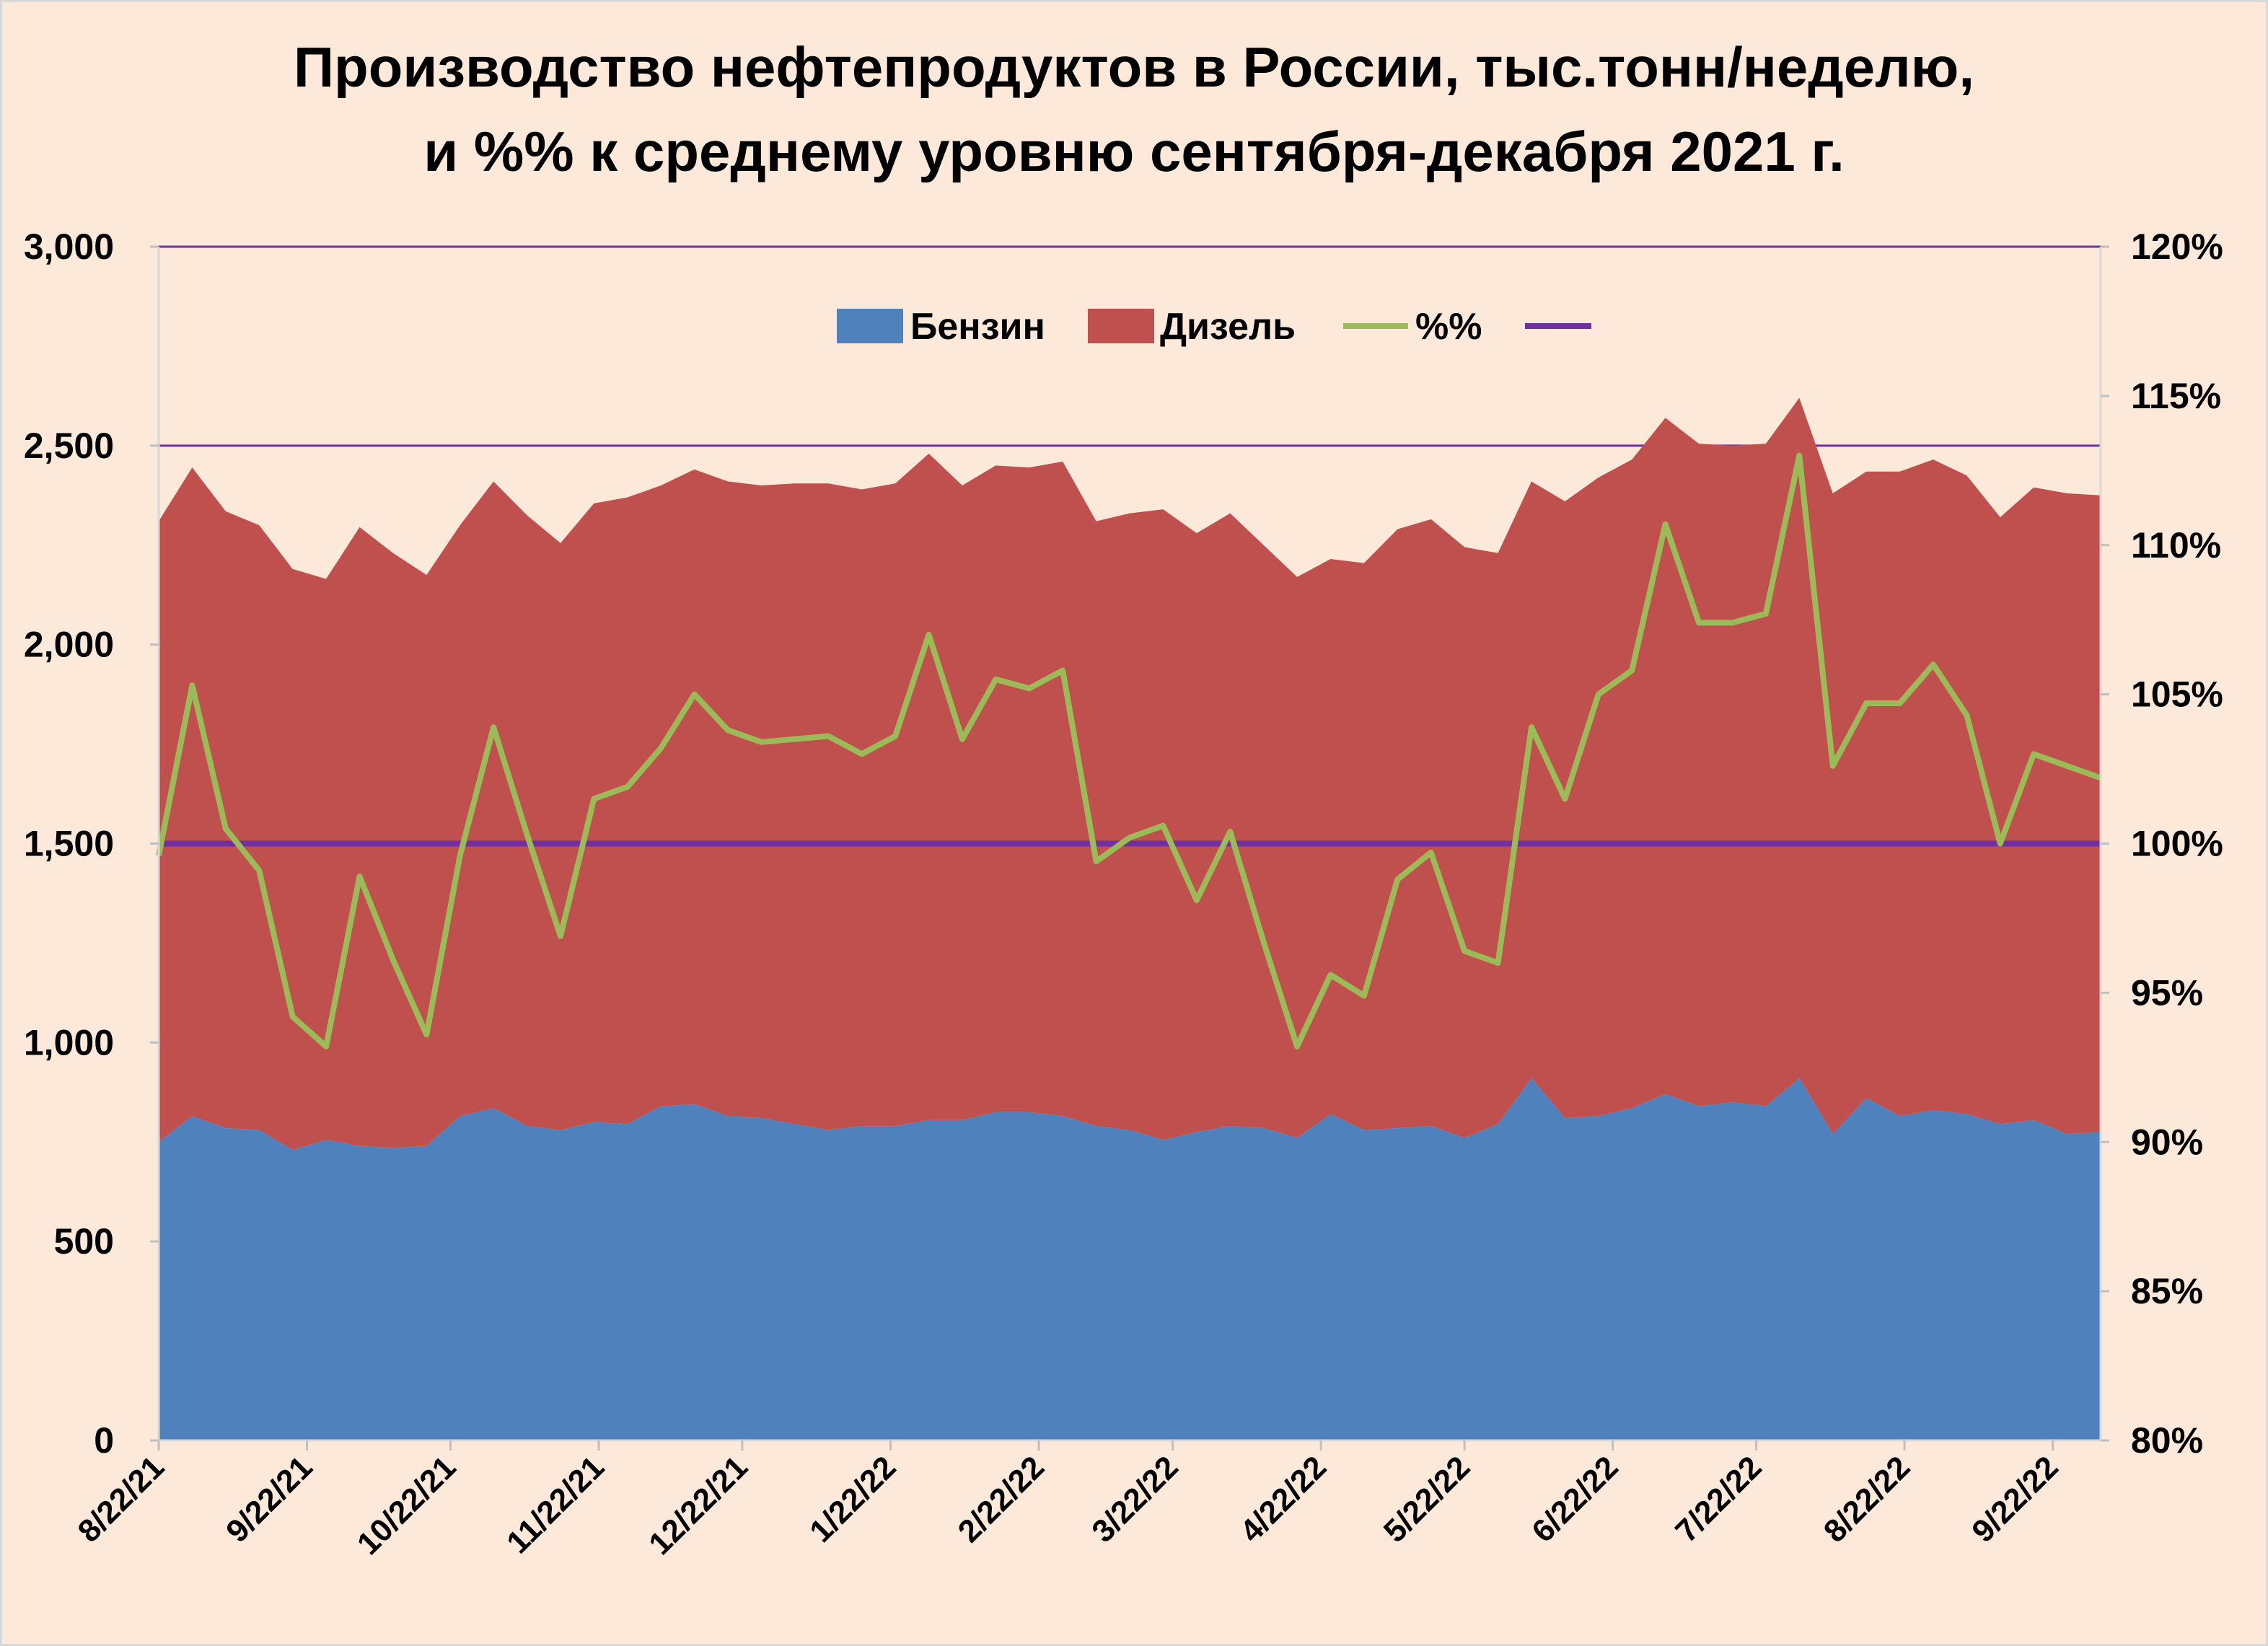  What do you see at coordinates (1228, 327) in the screenshot?
I see `legend-label-diesel: Дизель` at bounding box center [1228, 327].